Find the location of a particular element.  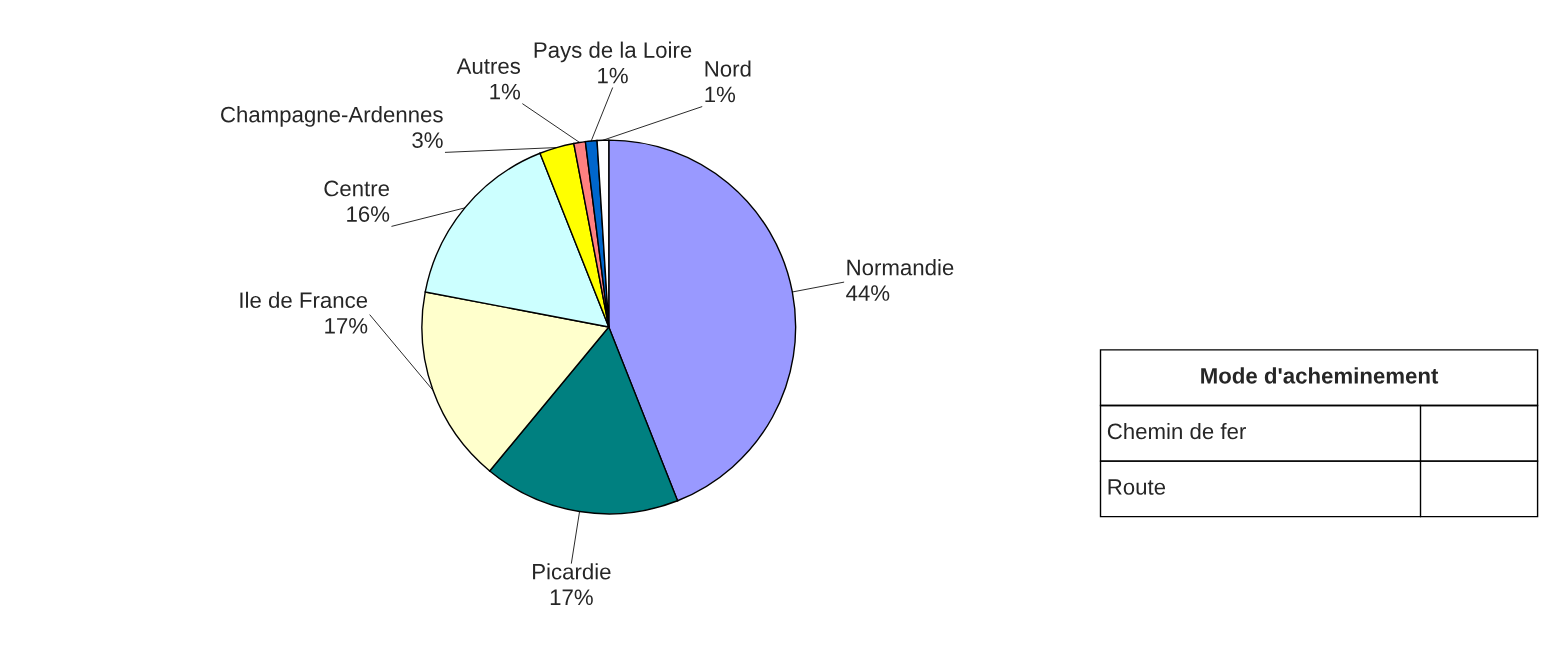

text: Chemin de fer is located at coordinates (1176, 431).